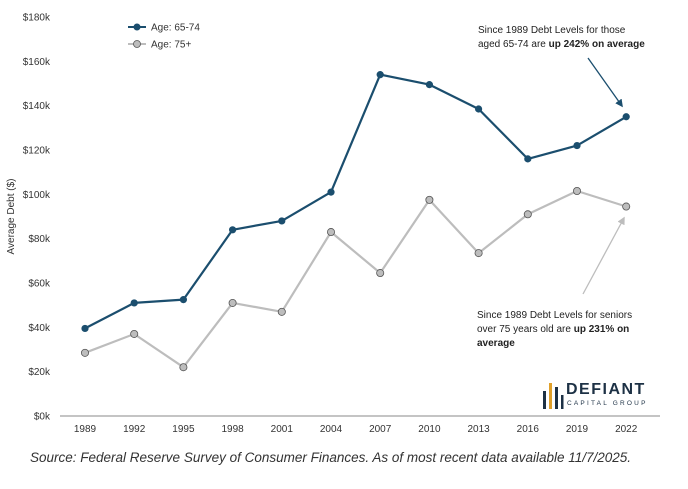 Image resolution: width=688 pixels, height=489 pixels. What do you see at coordinates (553, 396) in the screenshot?
I see `logo-mark-icon` at bounding box center [553, 396].